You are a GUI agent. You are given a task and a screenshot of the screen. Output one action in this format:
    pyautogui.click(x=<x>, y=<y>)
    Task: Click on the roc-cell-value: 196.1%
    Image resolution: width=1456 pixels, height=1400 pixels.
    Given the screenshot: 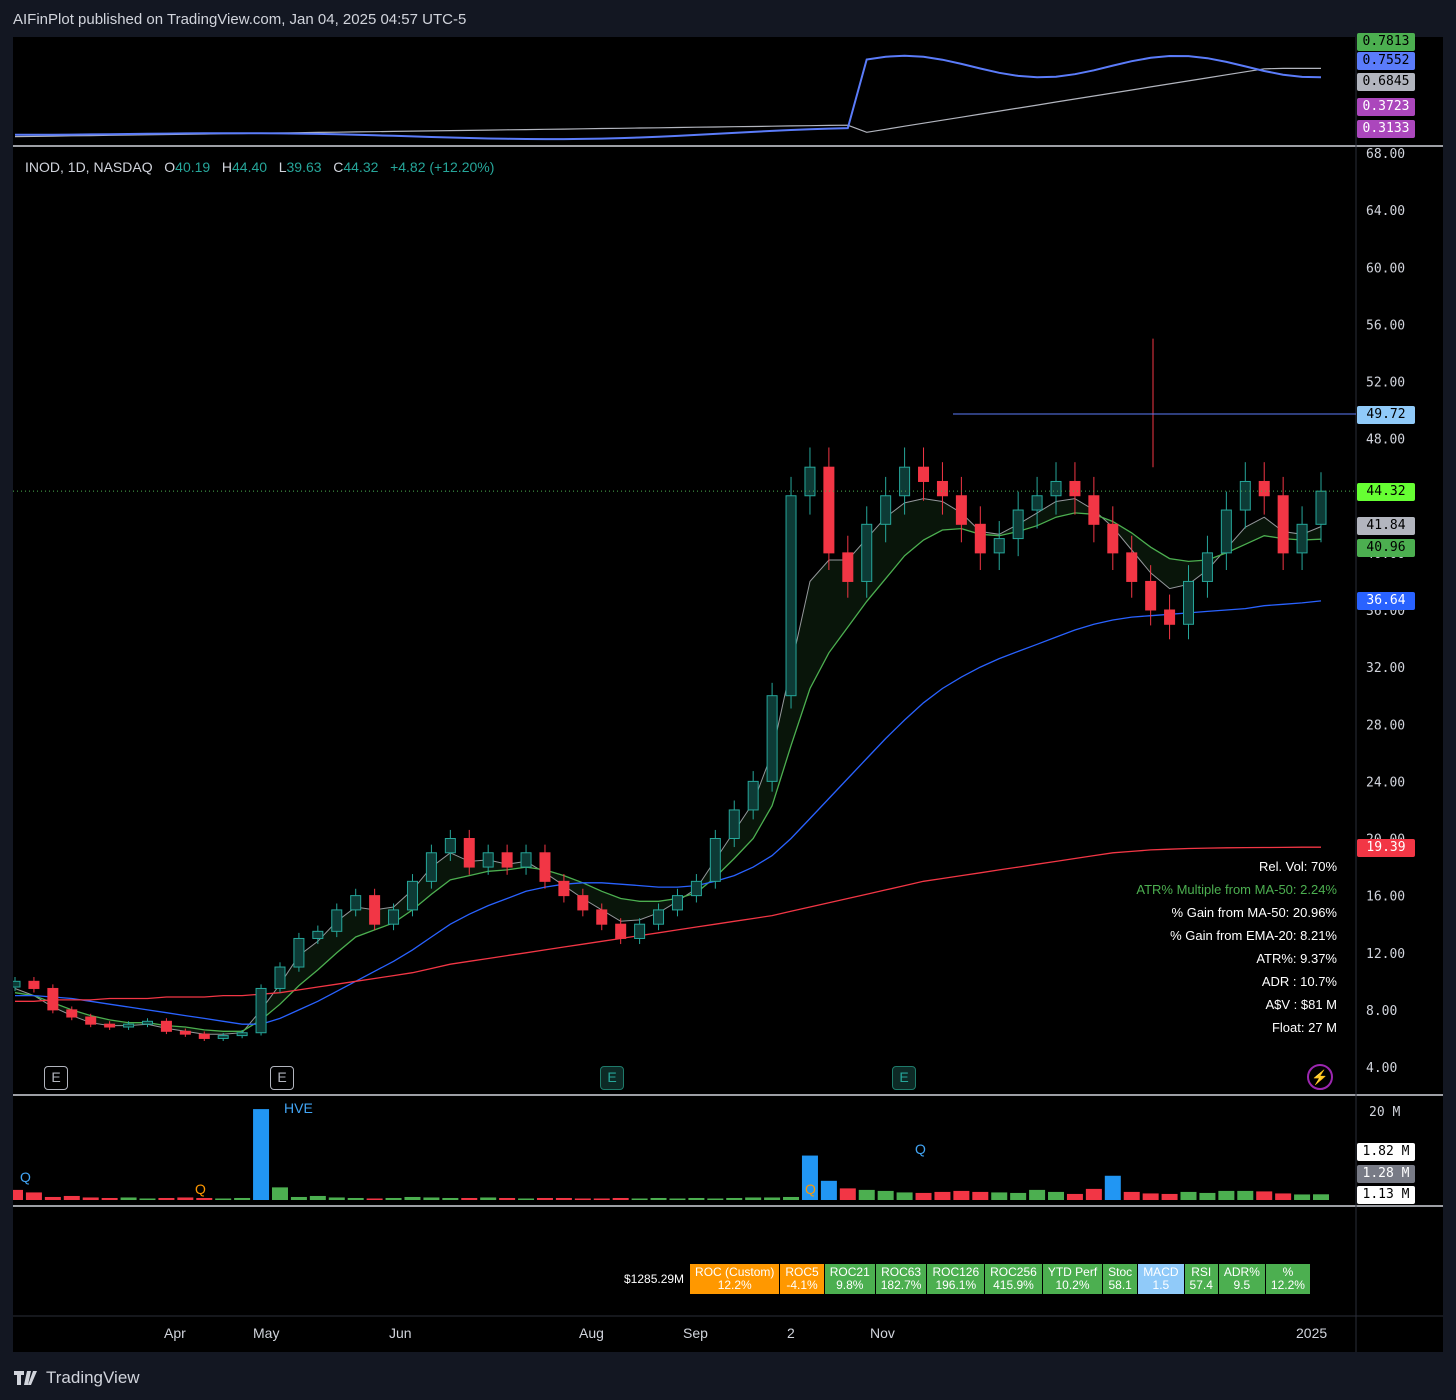 What is the action you would take?
    pyautogui.click(x=956, y=1285)
    